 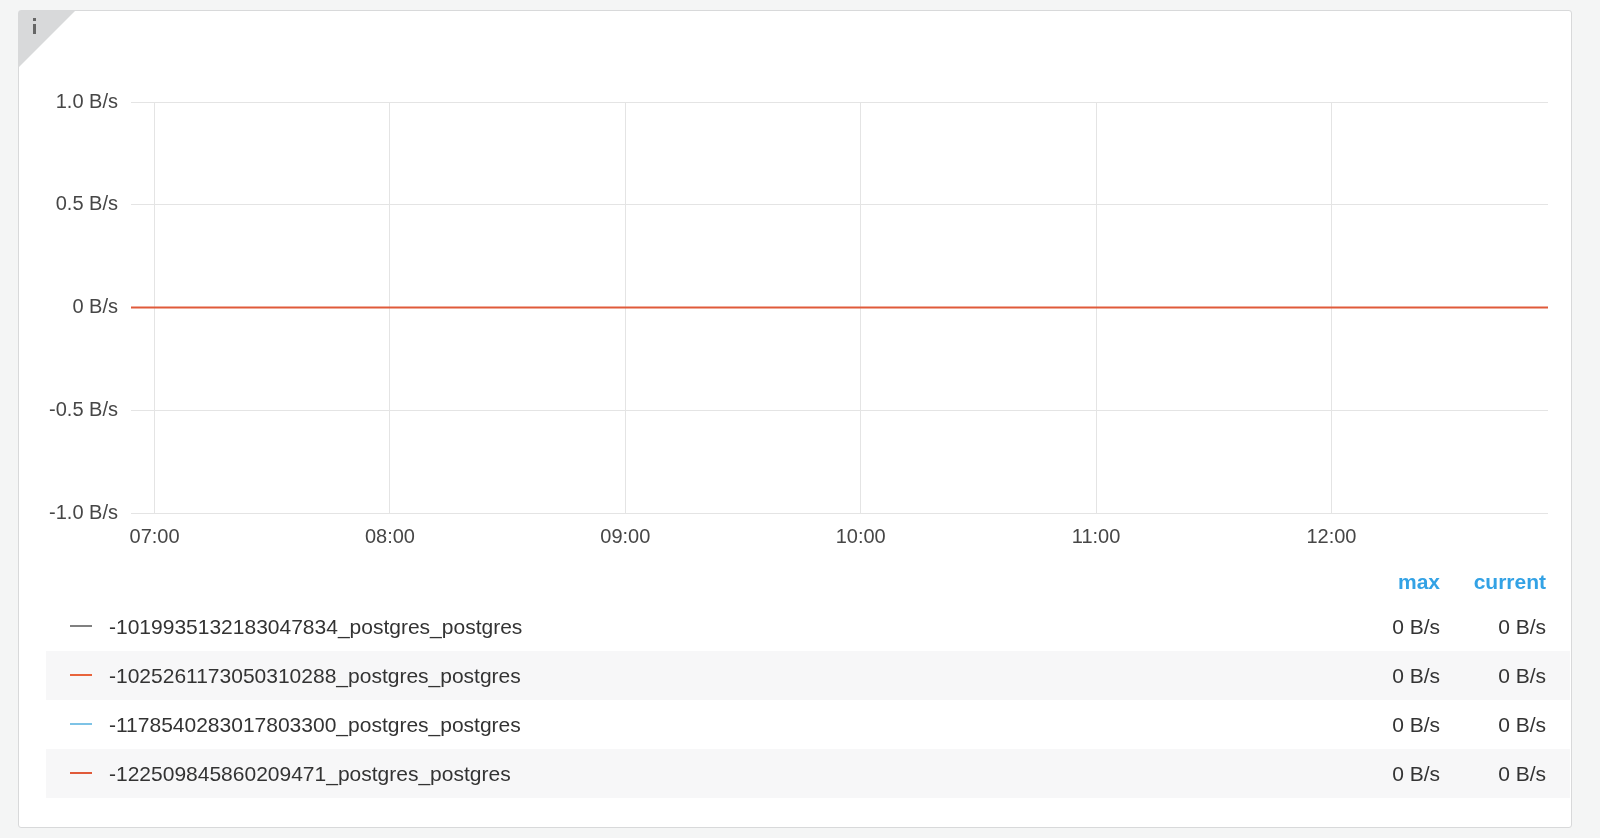 I want to click on x-tick-label: 08:00, so click(x=389, y=535).